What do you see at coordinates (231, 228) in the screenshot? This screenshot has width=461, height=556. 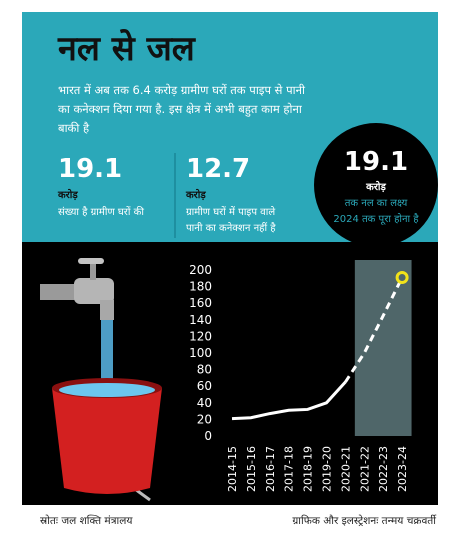 I see `stat-text: पानी का कनेक्शन नहीं है` at bounding box center [231, 228].